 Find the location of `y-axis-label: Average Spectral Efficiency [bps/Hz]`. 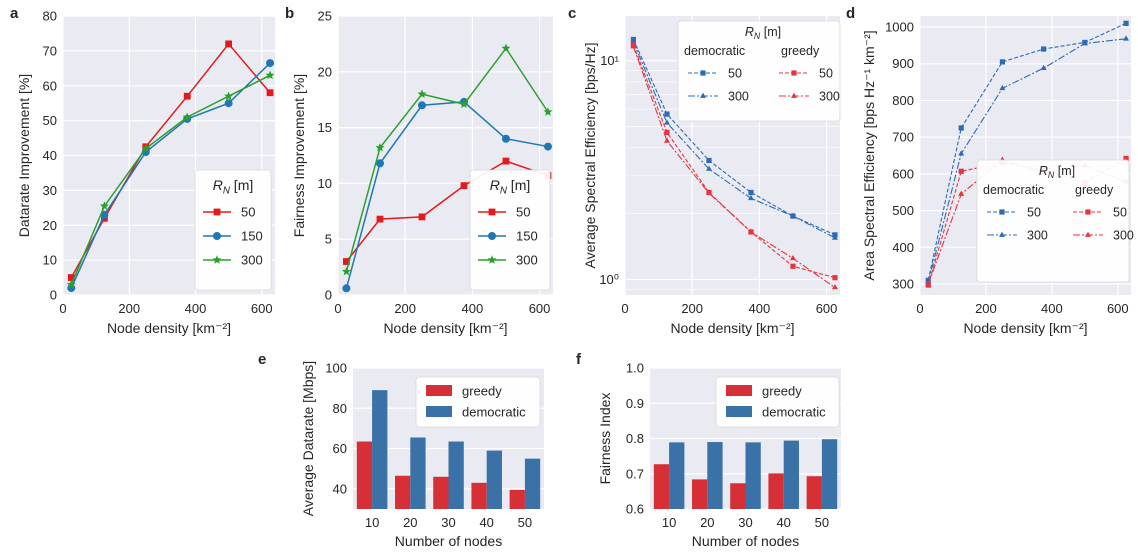

y-axis-label: Average Spectral Efficiency [bps/Hz] is located at coordinates (590, 156).